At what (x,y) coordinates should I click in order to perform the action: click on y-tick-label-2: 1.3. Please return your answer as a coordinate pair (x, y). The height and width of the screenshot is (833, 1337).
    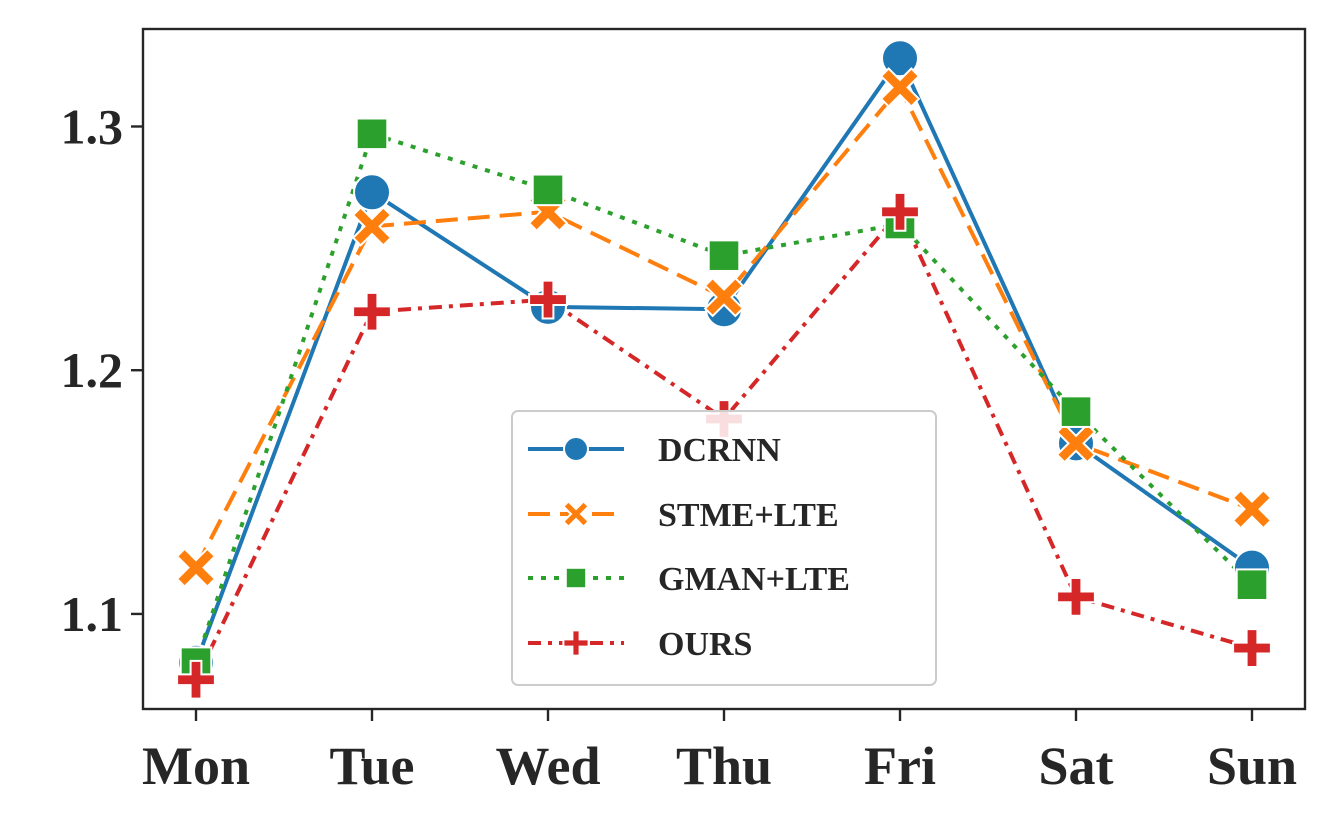
    Looking at the image, I should click on (92, 126).